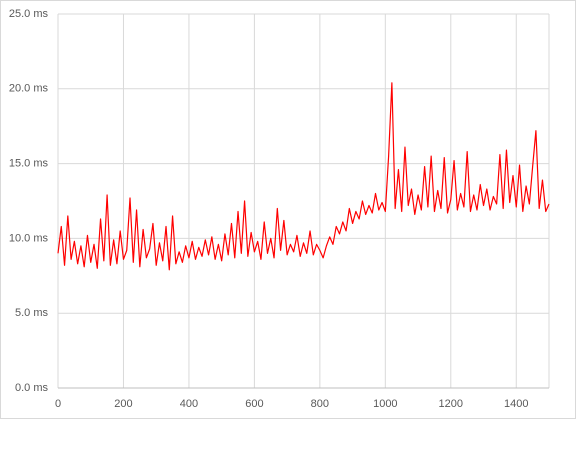 The image size is (576, 450). What do you see at coordinates (32, 388) in the screenshot?
I see `y-tick-label: 0.0 ms` at bounding box center [32, 388].